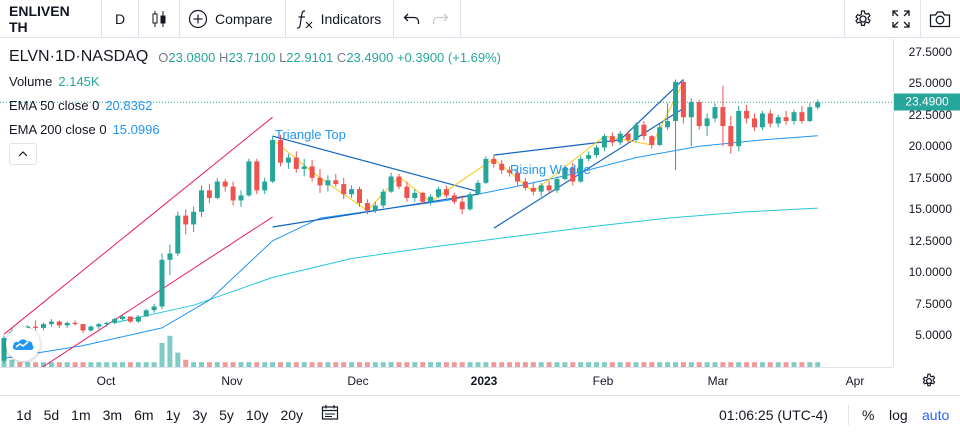 Image resolution: width=960 pixels, height=433 pixels. I want to click on price-tick: 27.5000, so click(930, 51).